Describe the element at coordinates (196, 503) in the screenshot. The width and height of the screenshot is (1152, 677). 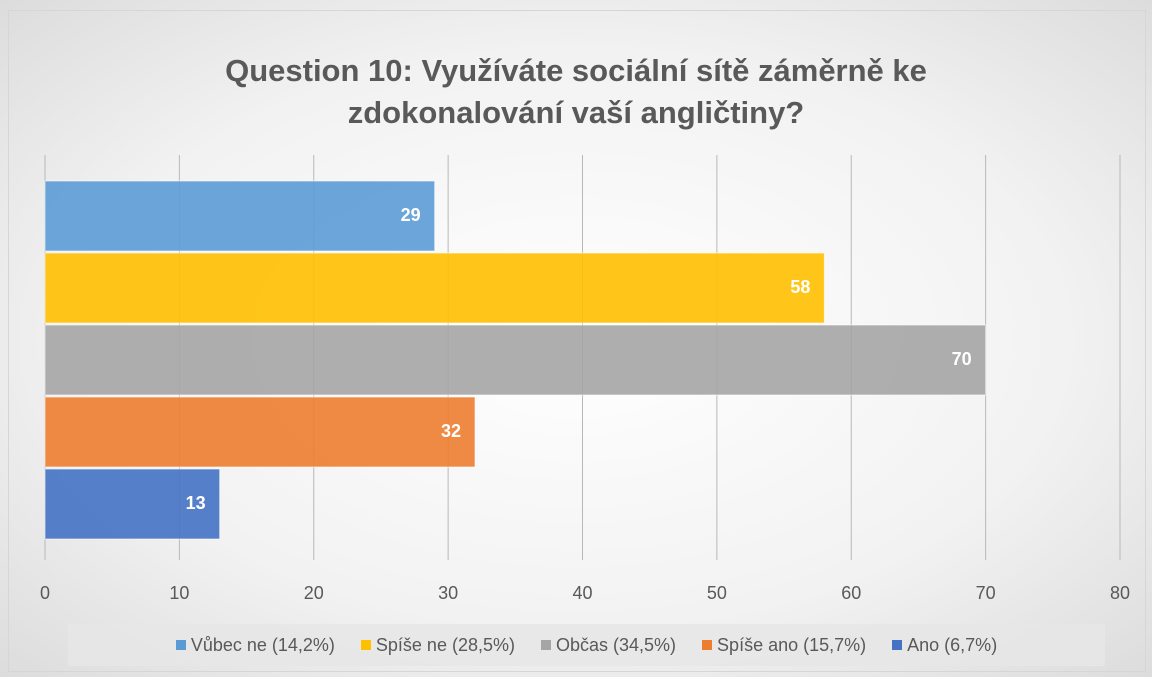
I see `value-label: 13` at that location.